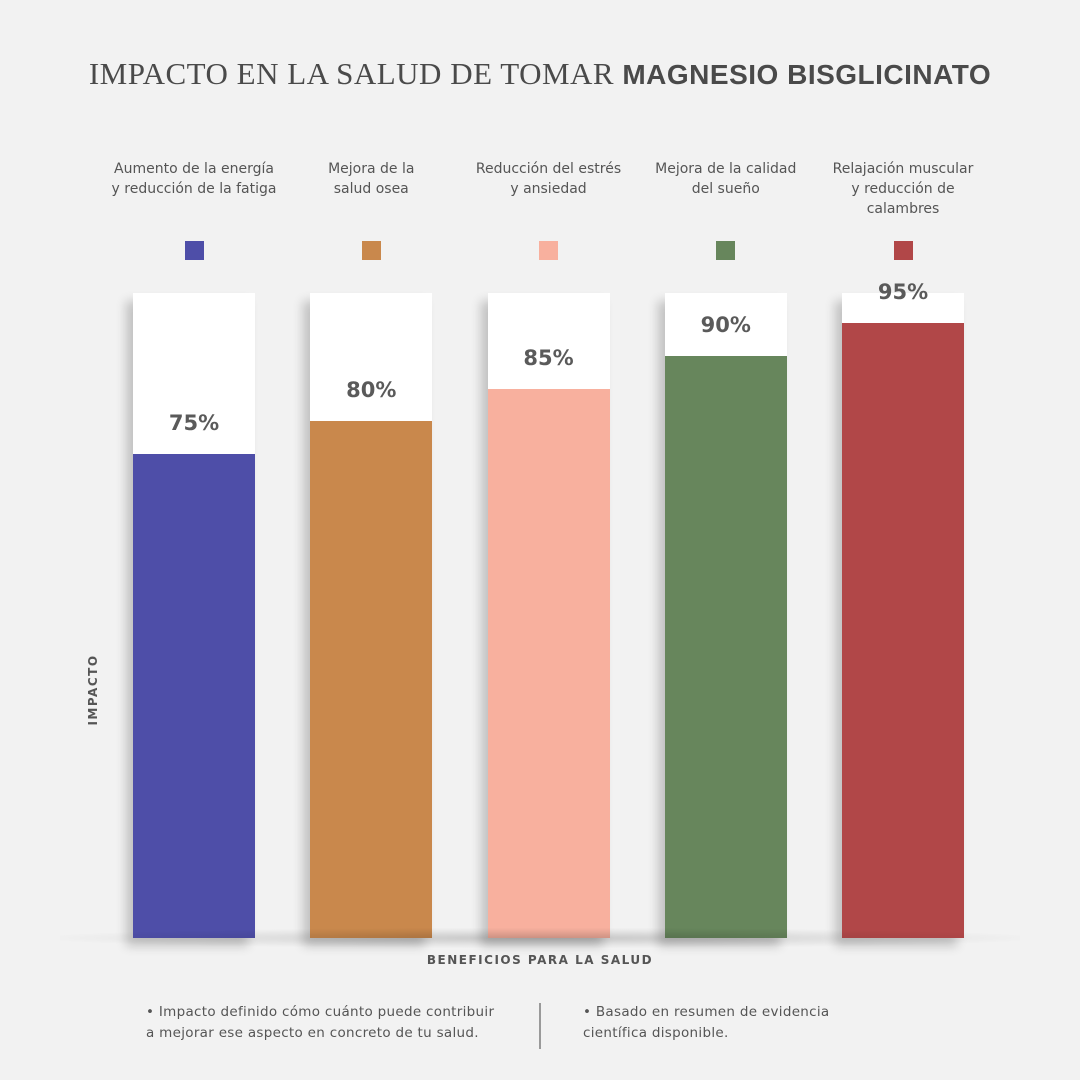 The height and width of the screenshot is (1080, 1080). I want to click on baseline-shadow, so click(540, 938).